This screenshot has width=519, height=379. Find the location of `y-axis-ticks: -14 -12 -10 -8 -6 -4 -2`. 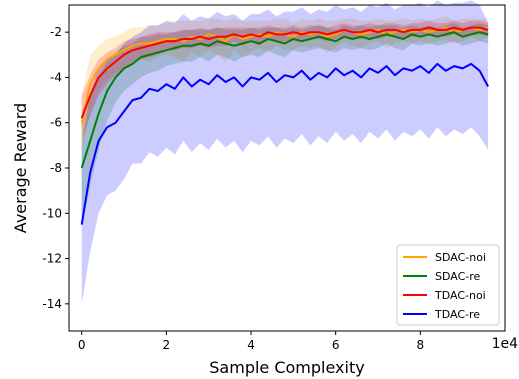

y-axis-ticks: -14 -12 -10 -8 -6 -4 -2 is located at coordinates (55, 168).